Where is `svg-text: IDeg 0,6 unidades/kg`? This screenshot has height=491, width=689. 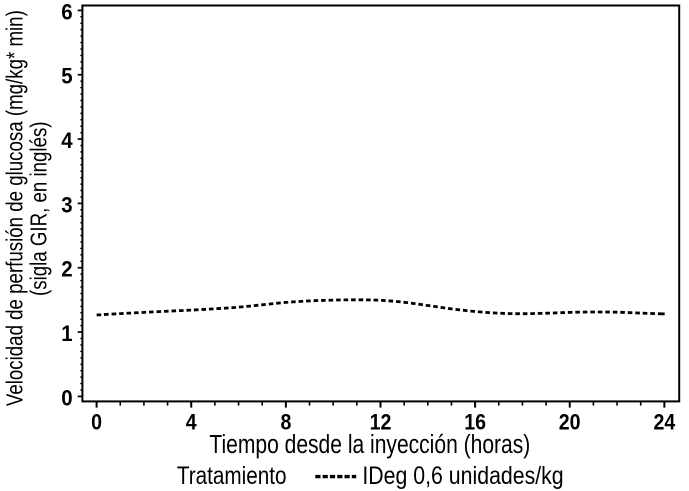
svg-text: IDeg 0,6 unidades/kg is located at coordinates (462, 476).